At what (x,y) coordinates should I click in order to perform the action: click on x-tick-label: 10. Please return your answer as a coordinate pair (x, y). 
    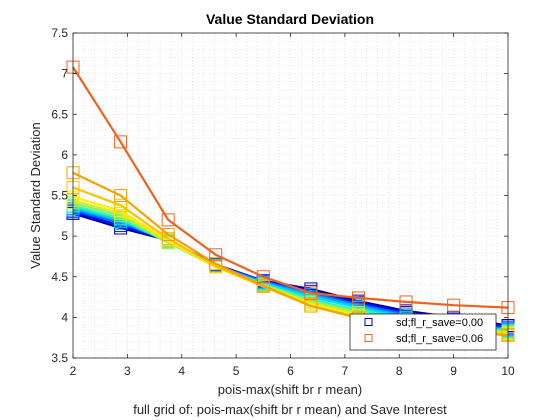
    Looking at the image, I should click on (508, 371).